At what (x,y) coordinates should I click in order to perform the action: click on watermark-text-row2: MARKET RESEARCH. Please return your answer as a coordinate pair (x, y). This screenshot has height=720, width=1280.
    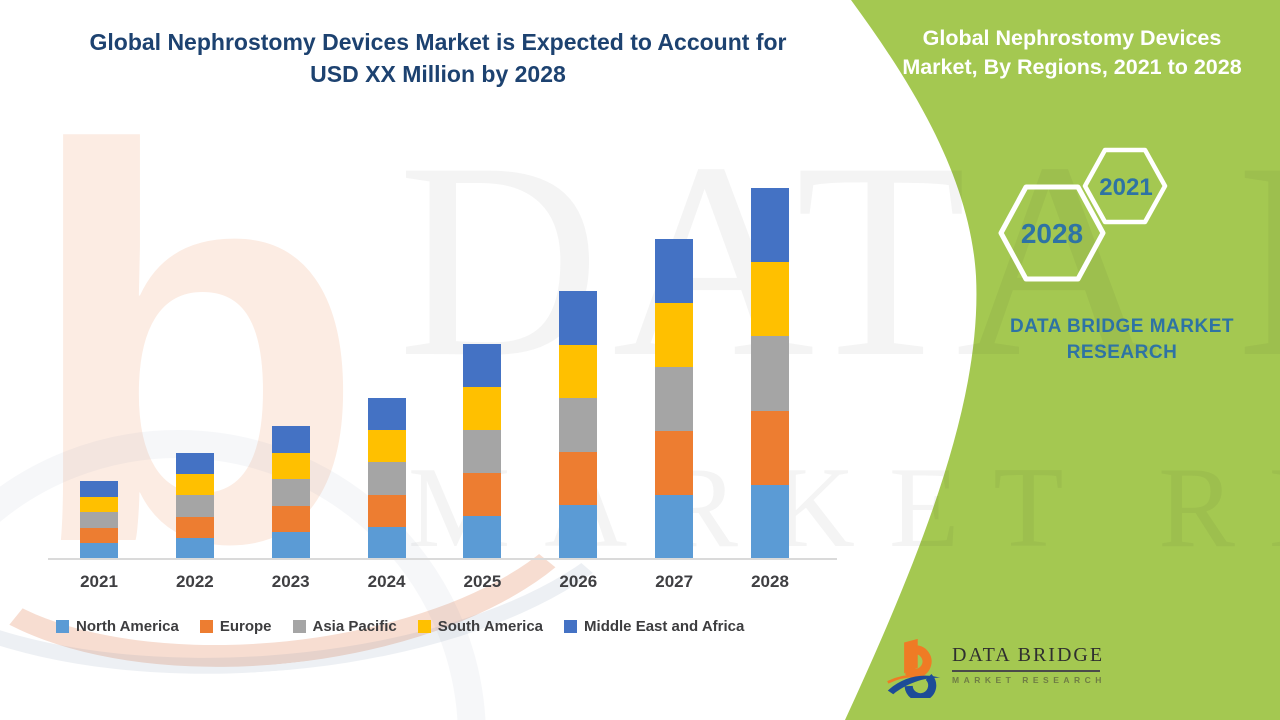
    Looking at the image, I should click on (844, 507).